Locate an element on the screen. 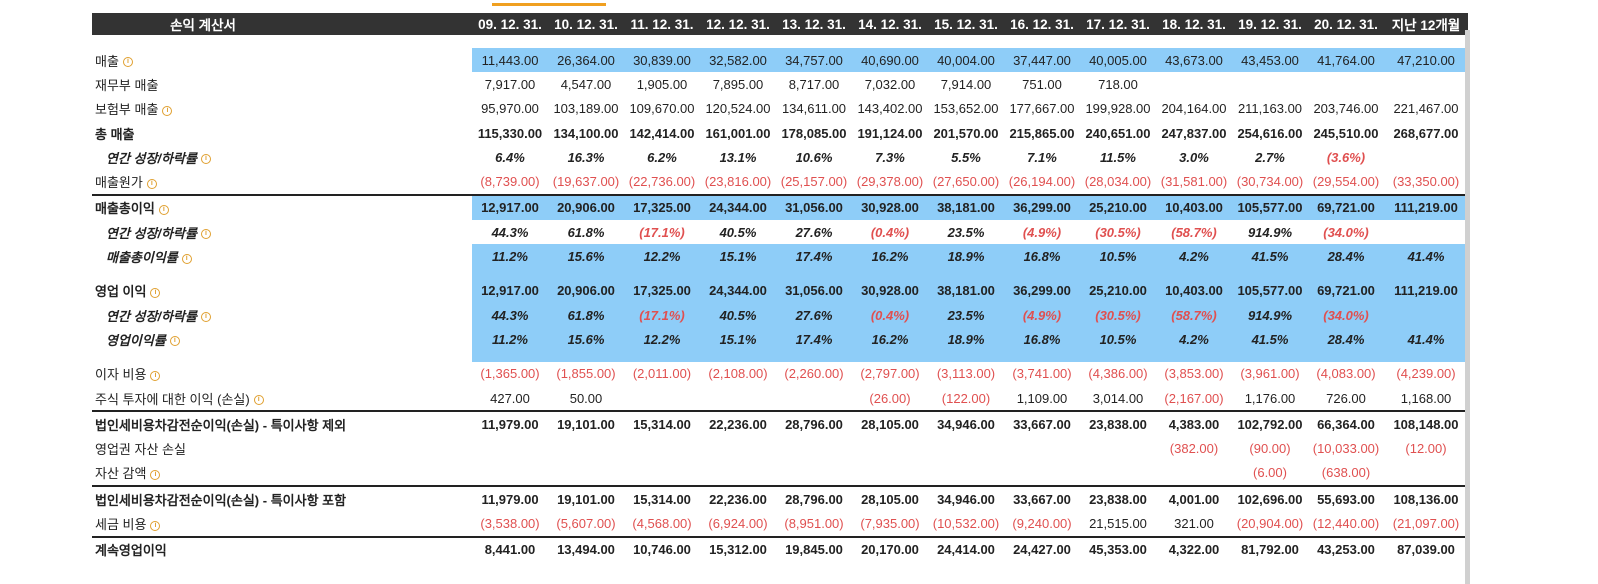 The width and height of the screenshot is (1598, 584). value-cell: 55,693.00 is located at coordinates (1346, 498).